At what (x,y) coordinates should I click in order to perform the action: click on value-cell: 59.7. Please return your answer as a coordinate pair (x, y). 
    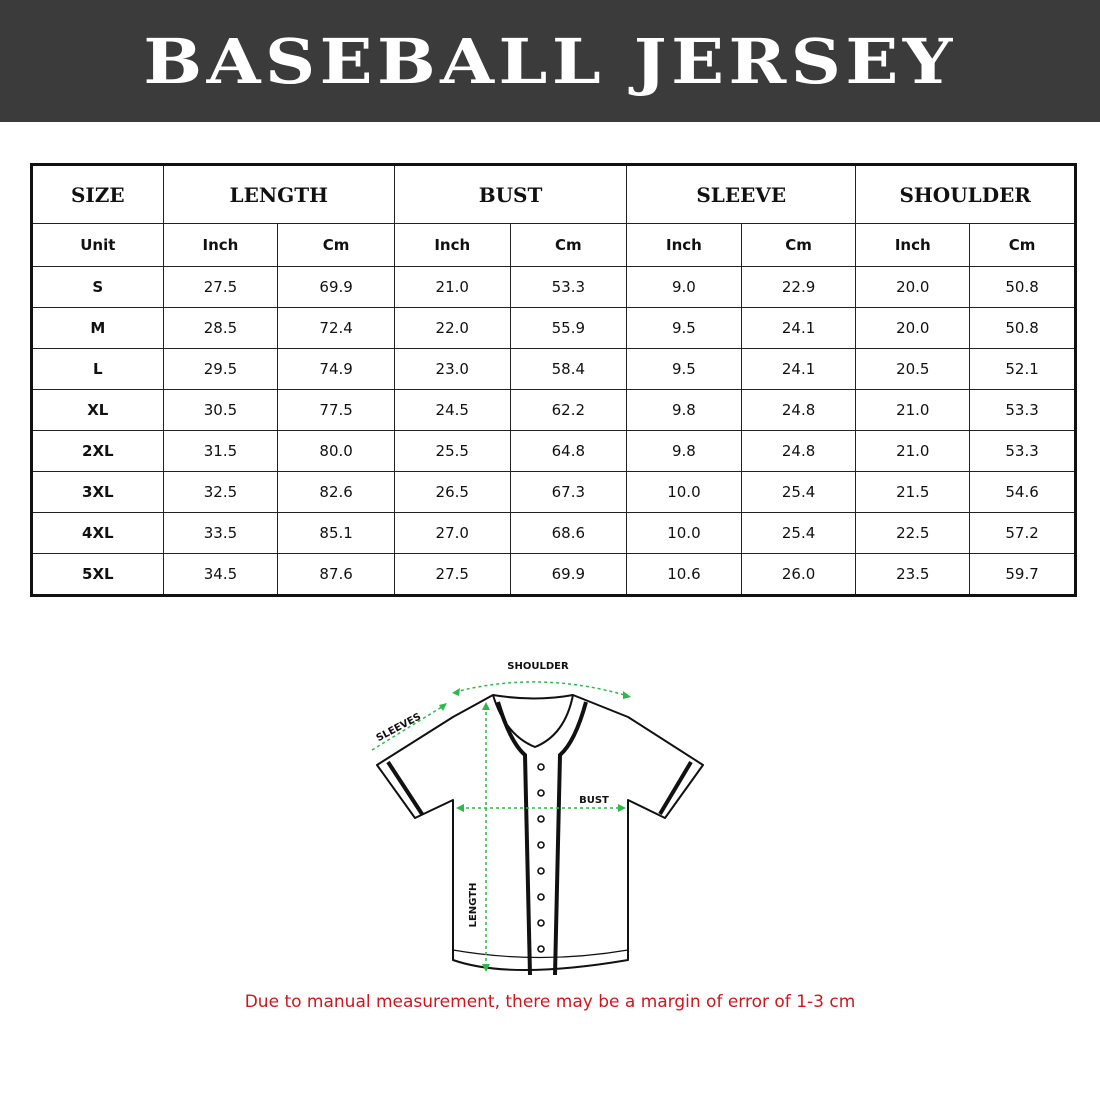
    Looking at the image, I should click on (1022, 574).